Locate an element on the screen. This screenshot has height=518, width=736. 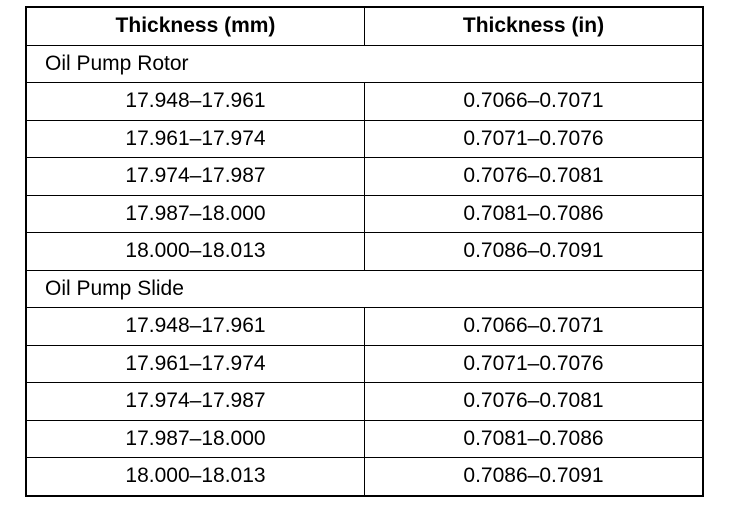
section-title: Oil Pump Rotor is located at coordinates (364, 63).